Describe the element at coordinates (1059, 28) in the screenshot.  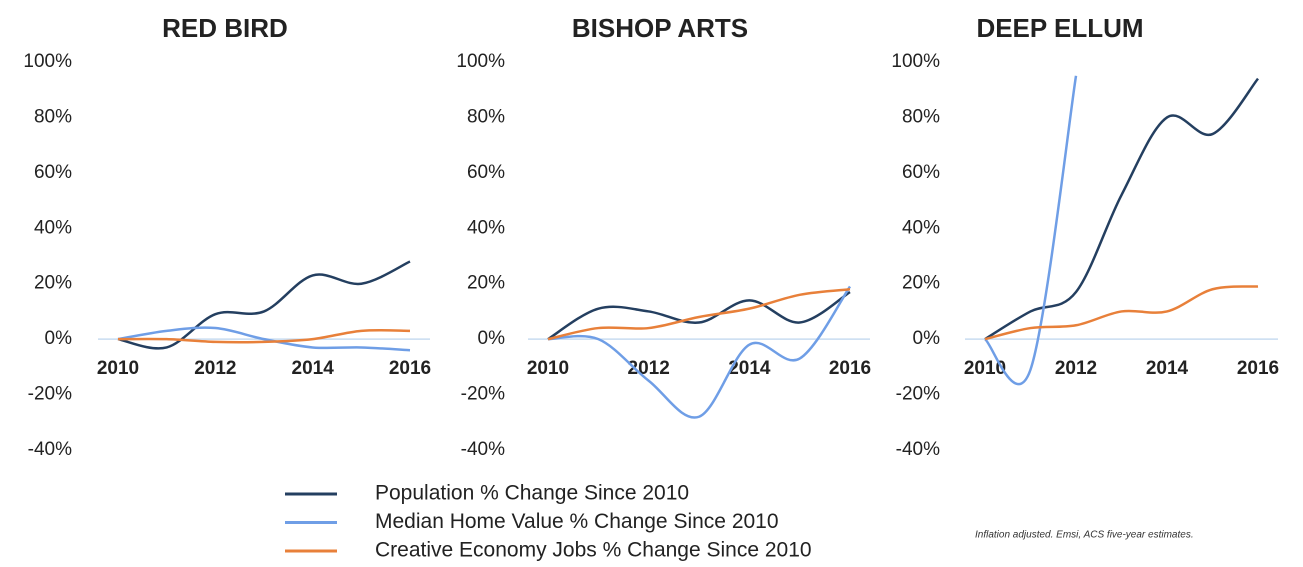
I see `chart-title: DEEP ELLUM` at that location.